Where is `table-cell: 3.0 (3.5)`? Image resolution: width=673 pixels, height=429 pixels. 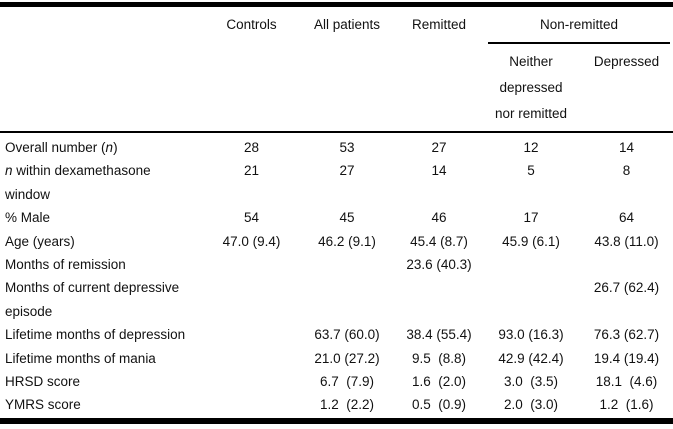 table-cell: 3.0 (3.5) is located at coordinates (531, 382).